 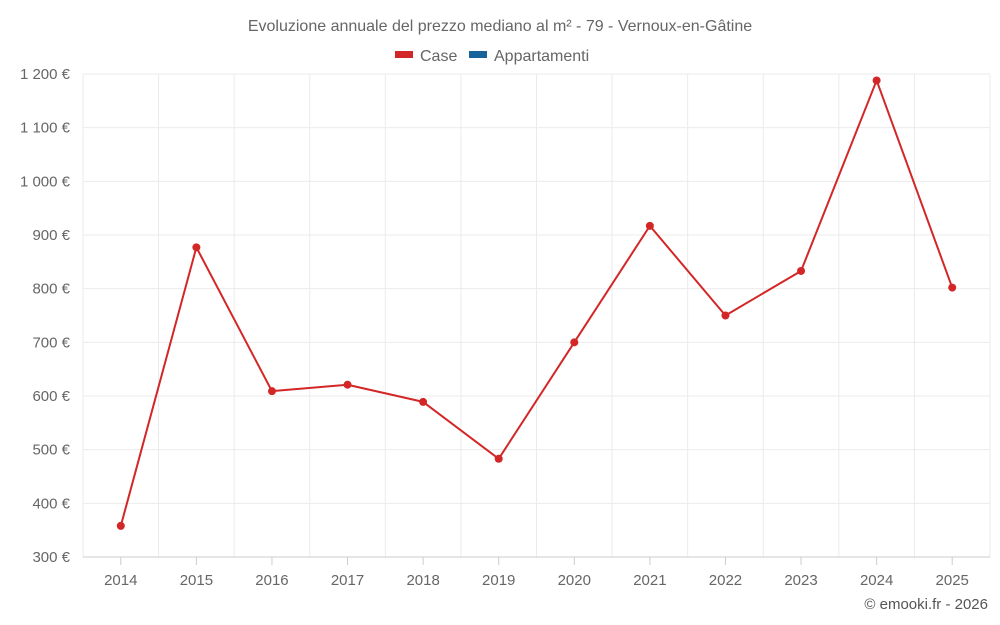 What do you see at coordinates (498, 458) in the screenshot?
I see `data-point-case-2019` at bounding box center [498, 458].